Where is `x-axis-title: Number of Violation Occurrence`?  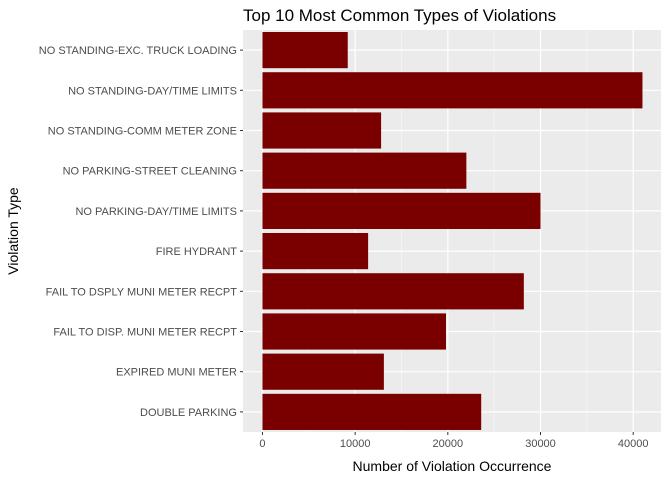 x-axis-title: Number of Violation Occurrence is located at coordinates (452, 466).